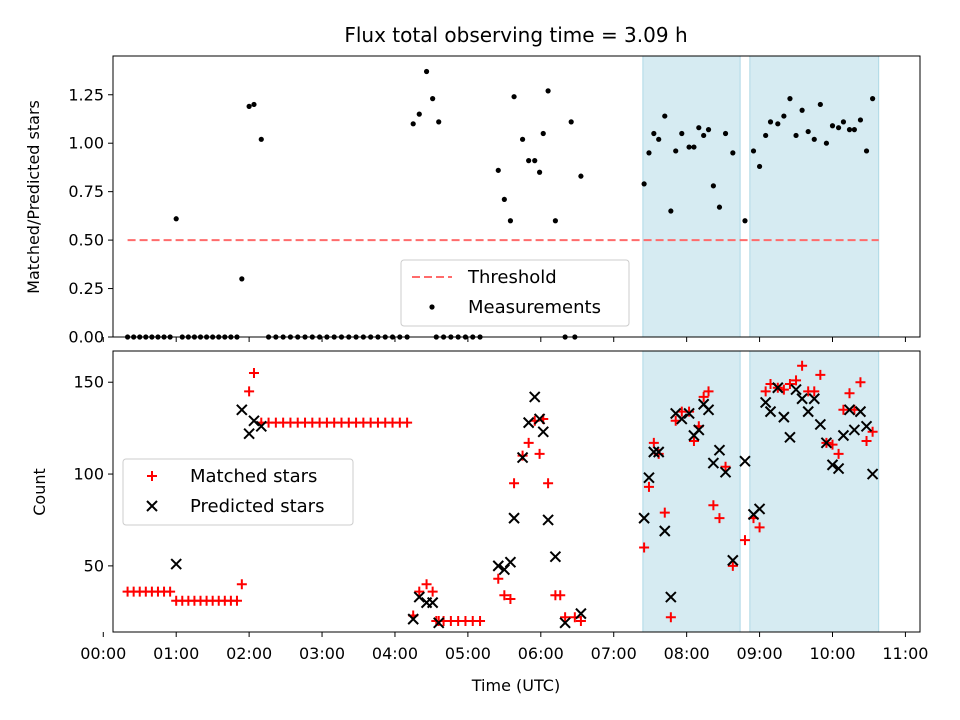 The width and height of the screenshot is (960, 720). Describe the element at coordinates (614, 653) in the screenshot. I see `x-tick-label: 07:00` at that location.